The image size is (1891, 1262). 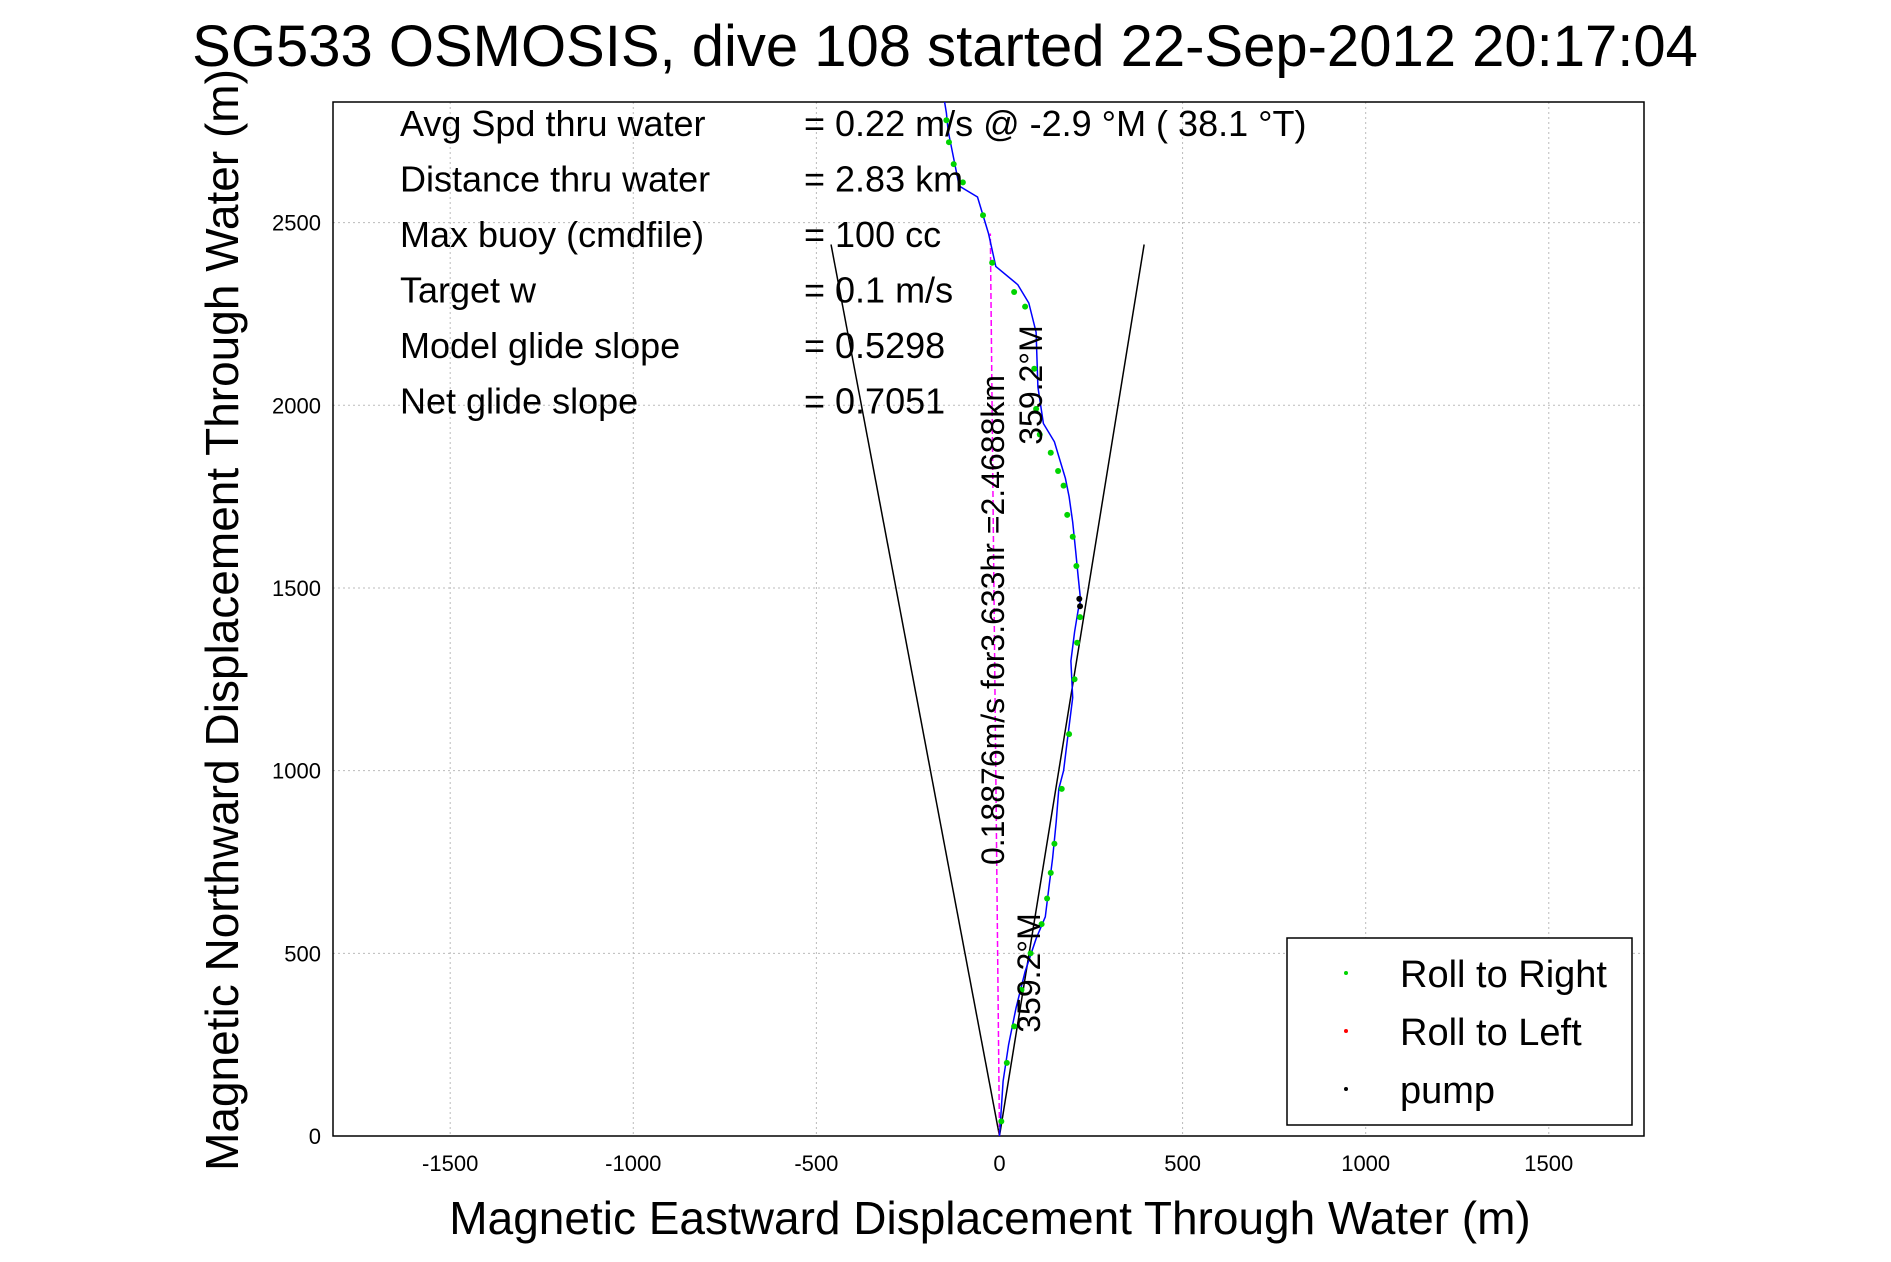 I want to click on heading-lower-label: 359.2°M, so click(x=1029, y=973).